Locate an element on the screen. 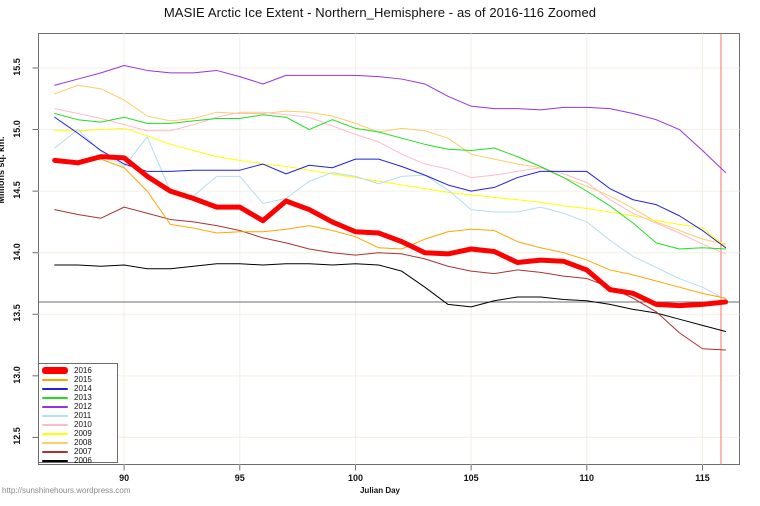 This screenshot has height=506, width=760. watermark: http://sunshinehours.wordpress.com is located at coordinates (66, 490).